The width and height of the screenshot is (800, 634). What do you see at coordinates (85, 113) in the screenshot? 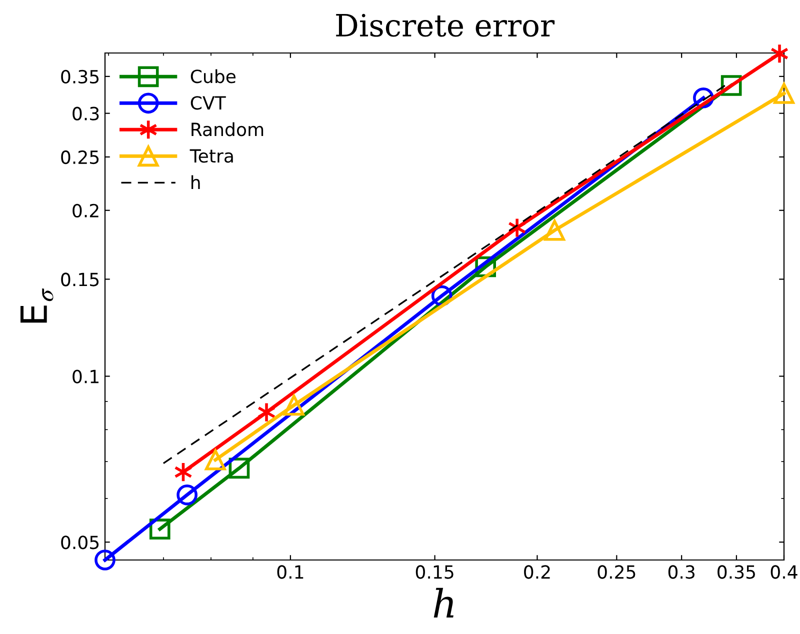
I see `y-tick-label: 0.3` at bounding box center [85, 113].